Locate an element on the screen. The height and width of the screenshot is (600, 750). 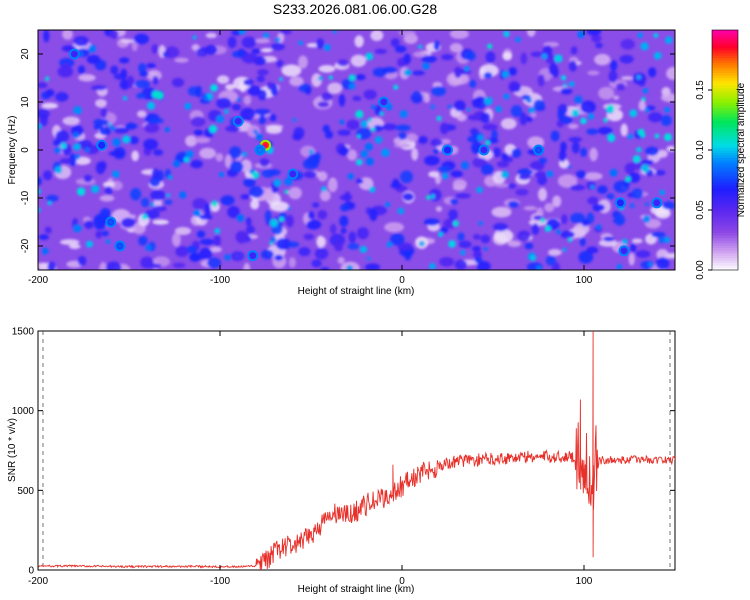
spectrogram-x-label: Height of straight line (km) is located at coordinates (356, 291).